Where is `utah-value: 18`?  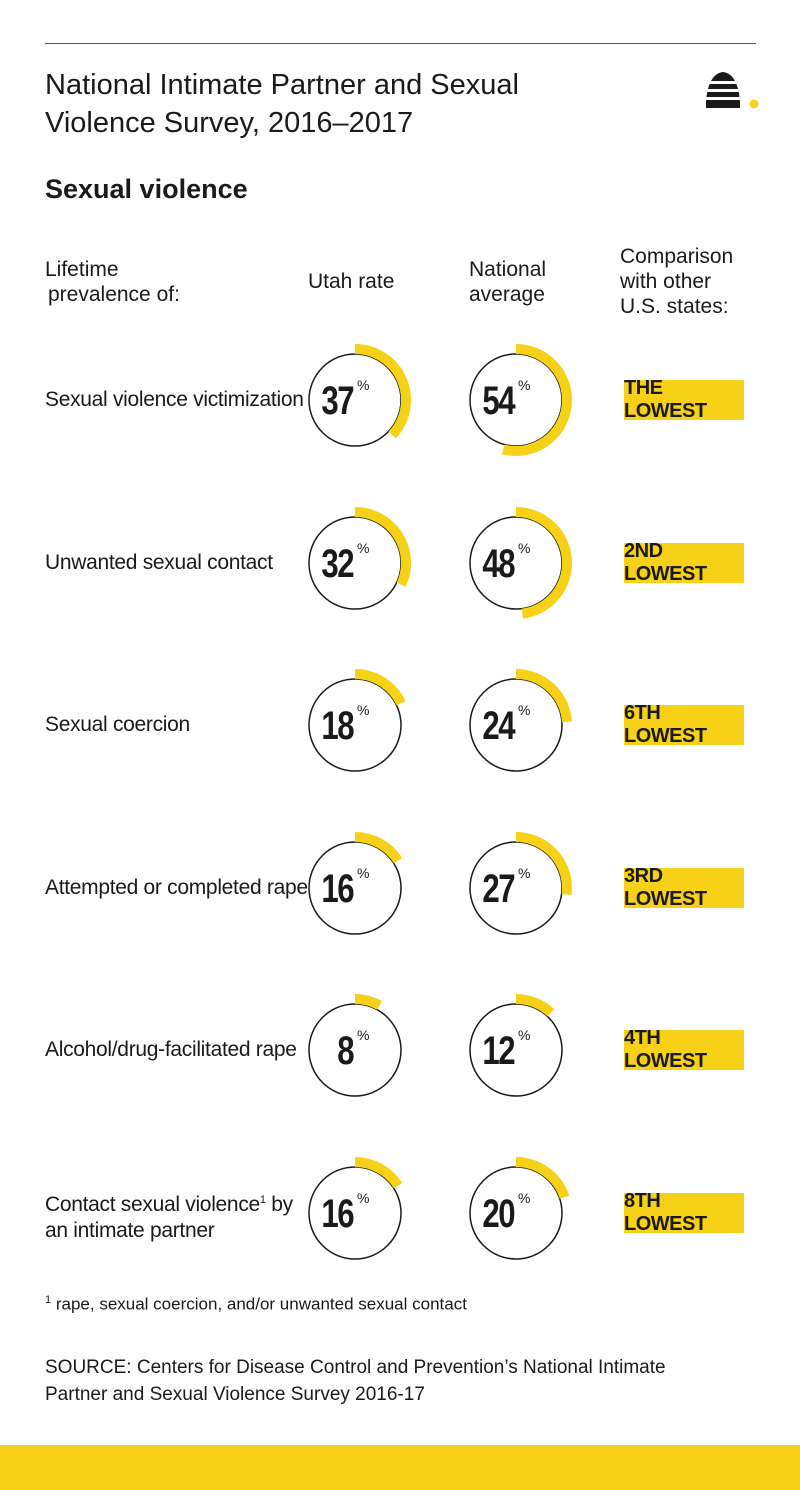
utah-value: 18 is located at coordinates (337, 725).